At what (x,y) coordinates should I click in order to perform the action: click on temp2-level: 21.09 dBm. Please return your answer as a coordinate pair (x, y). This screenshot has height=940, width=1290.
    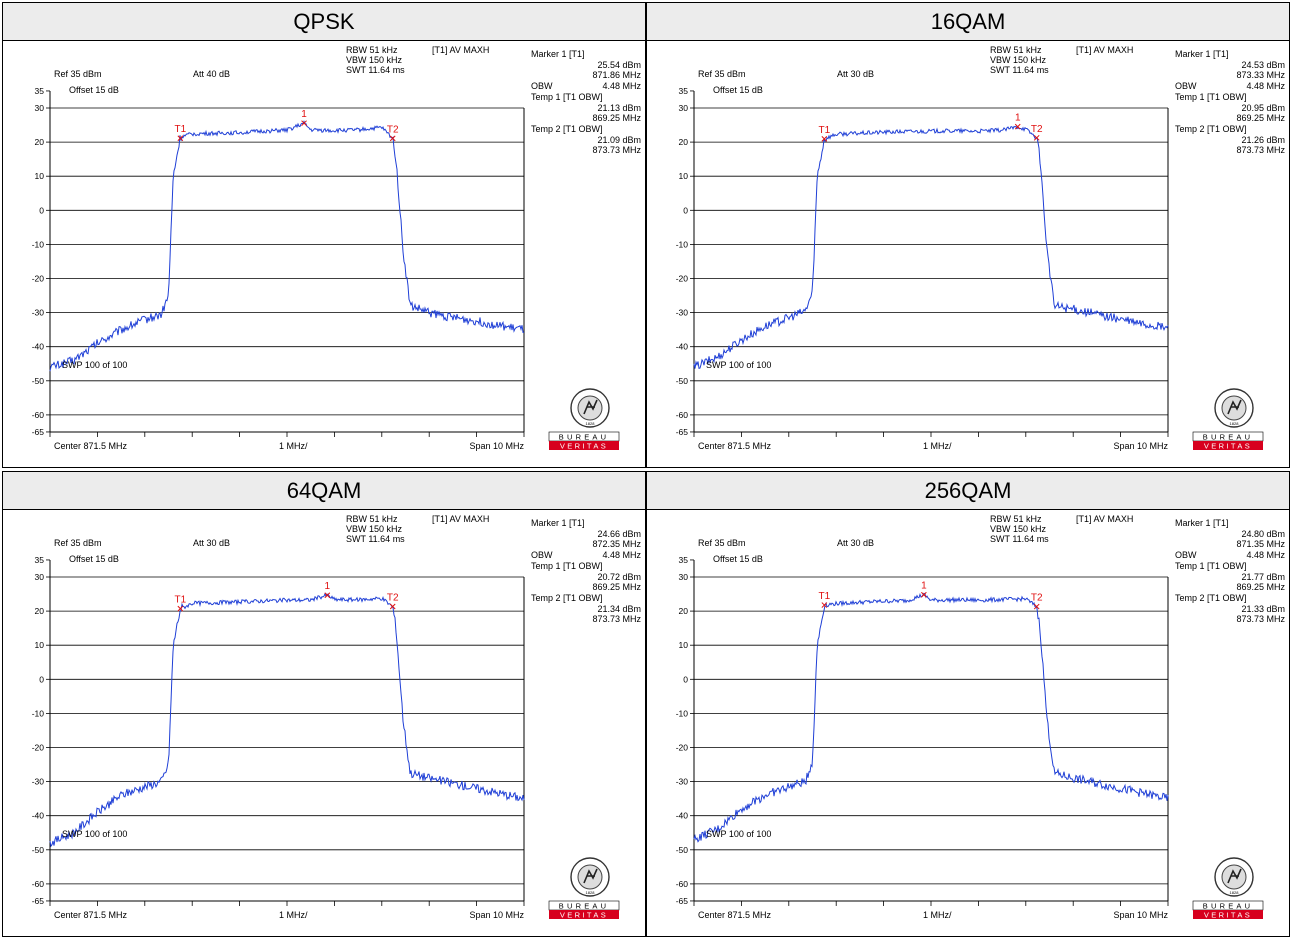
    Looking at the image, I should click on (619, 140).